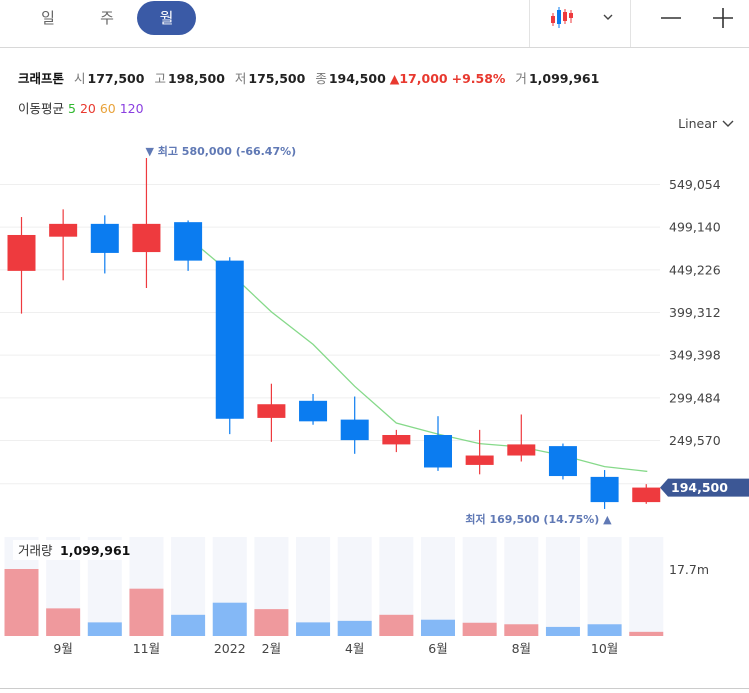  I want to click on y-tick-label: 349,398, so click(695, 355).